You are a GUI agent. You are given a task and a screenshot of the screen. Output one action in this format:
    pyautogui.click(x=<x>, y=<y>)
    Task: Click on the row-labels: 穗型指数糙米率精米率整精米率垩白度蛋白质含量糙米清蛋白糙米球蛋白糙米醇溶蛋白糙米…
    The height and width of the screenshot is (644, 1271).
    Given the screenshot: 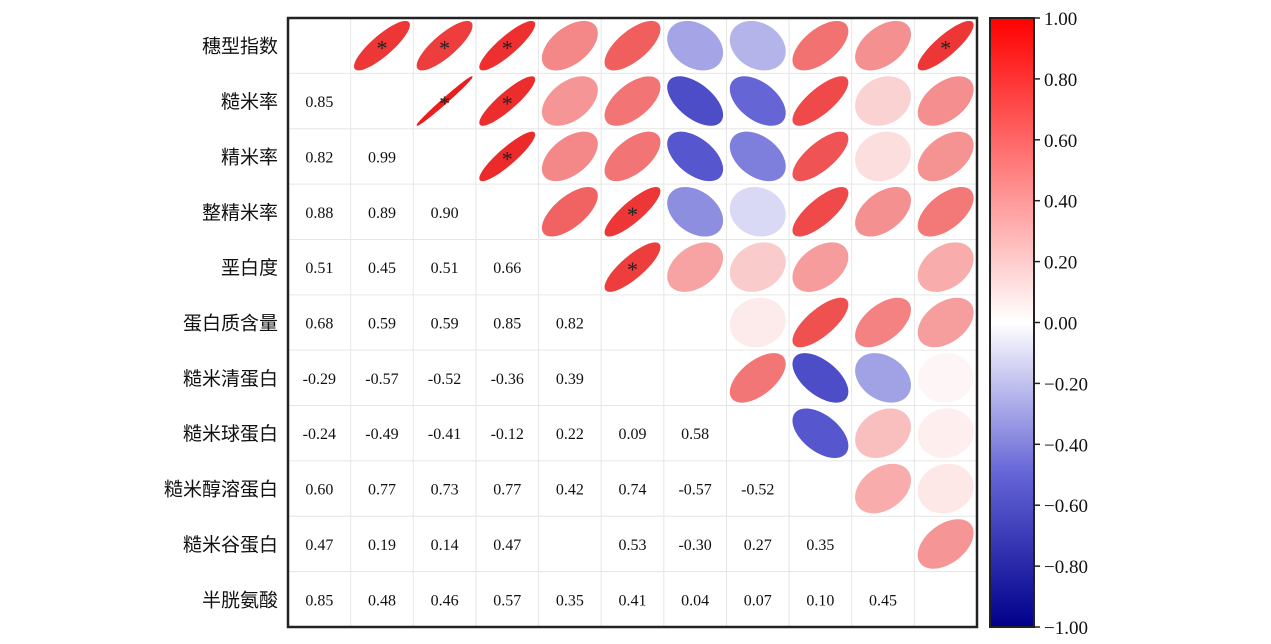 What is the action you would take?
    pyautogui.click(x=221, y=324)
    